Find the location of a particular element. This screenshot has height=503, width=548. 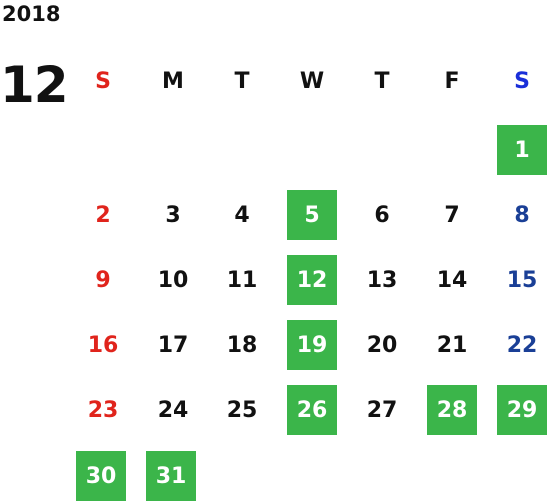

weekday-header-tue: T is located at coordinates (242, 81).